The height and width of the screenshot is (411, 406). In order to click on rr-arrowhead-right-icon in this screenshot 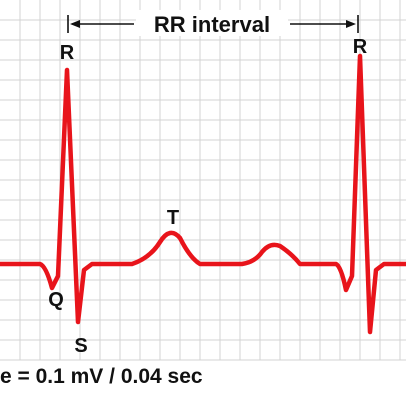, I will do `click(351, 24)`.